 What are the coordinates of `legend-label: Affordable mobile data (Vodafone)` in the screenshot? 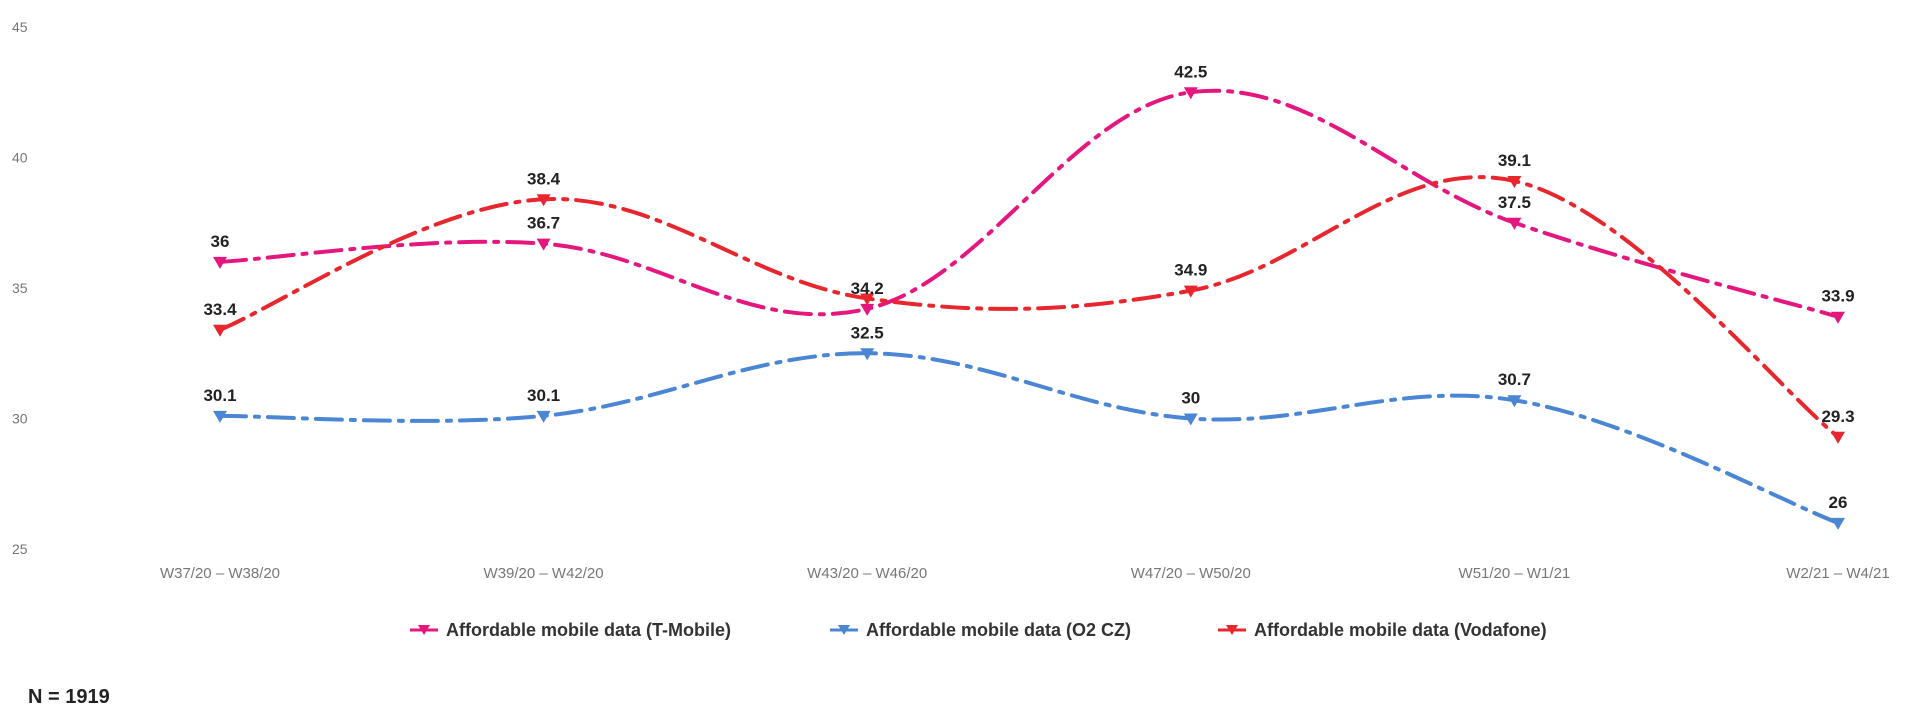 It's located at (1400, 630).